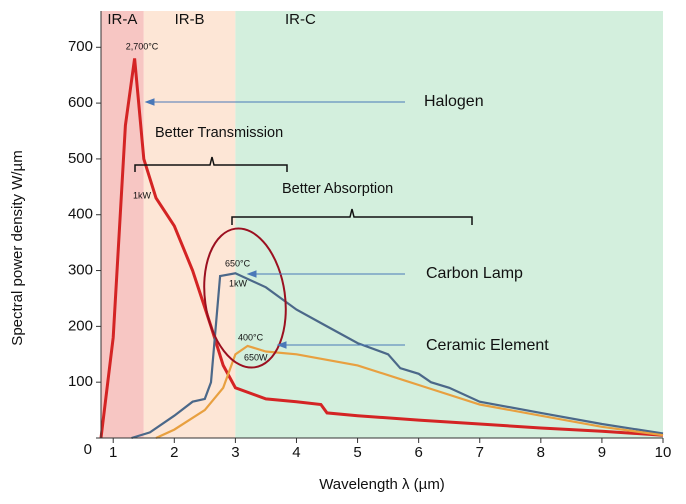  I want to click on annotation: Better Transmission, so click(219, 133).